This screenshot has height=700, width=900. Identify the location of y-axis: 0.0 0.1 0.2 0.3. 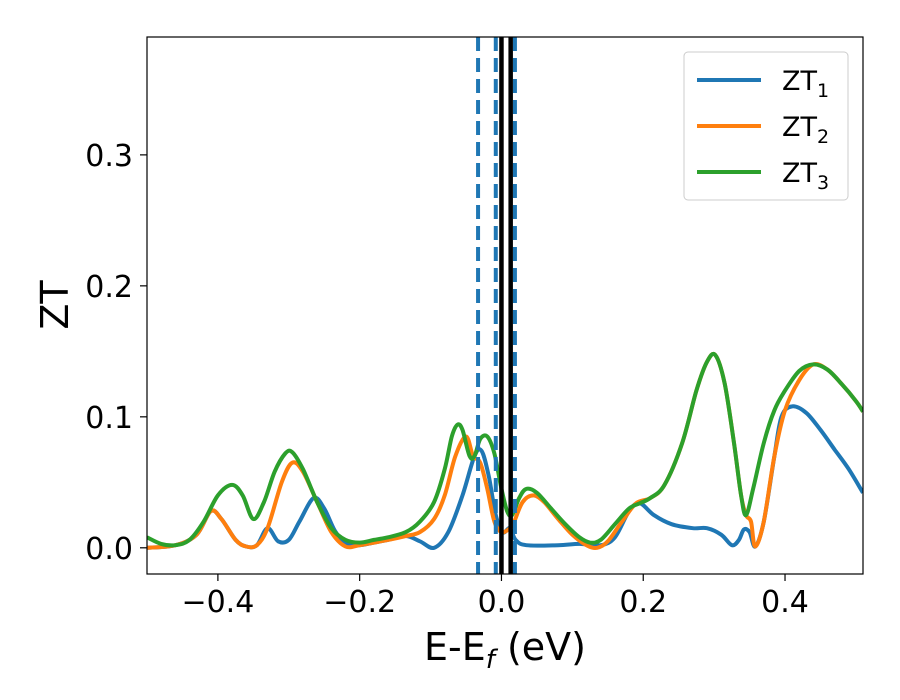
(116, 353).